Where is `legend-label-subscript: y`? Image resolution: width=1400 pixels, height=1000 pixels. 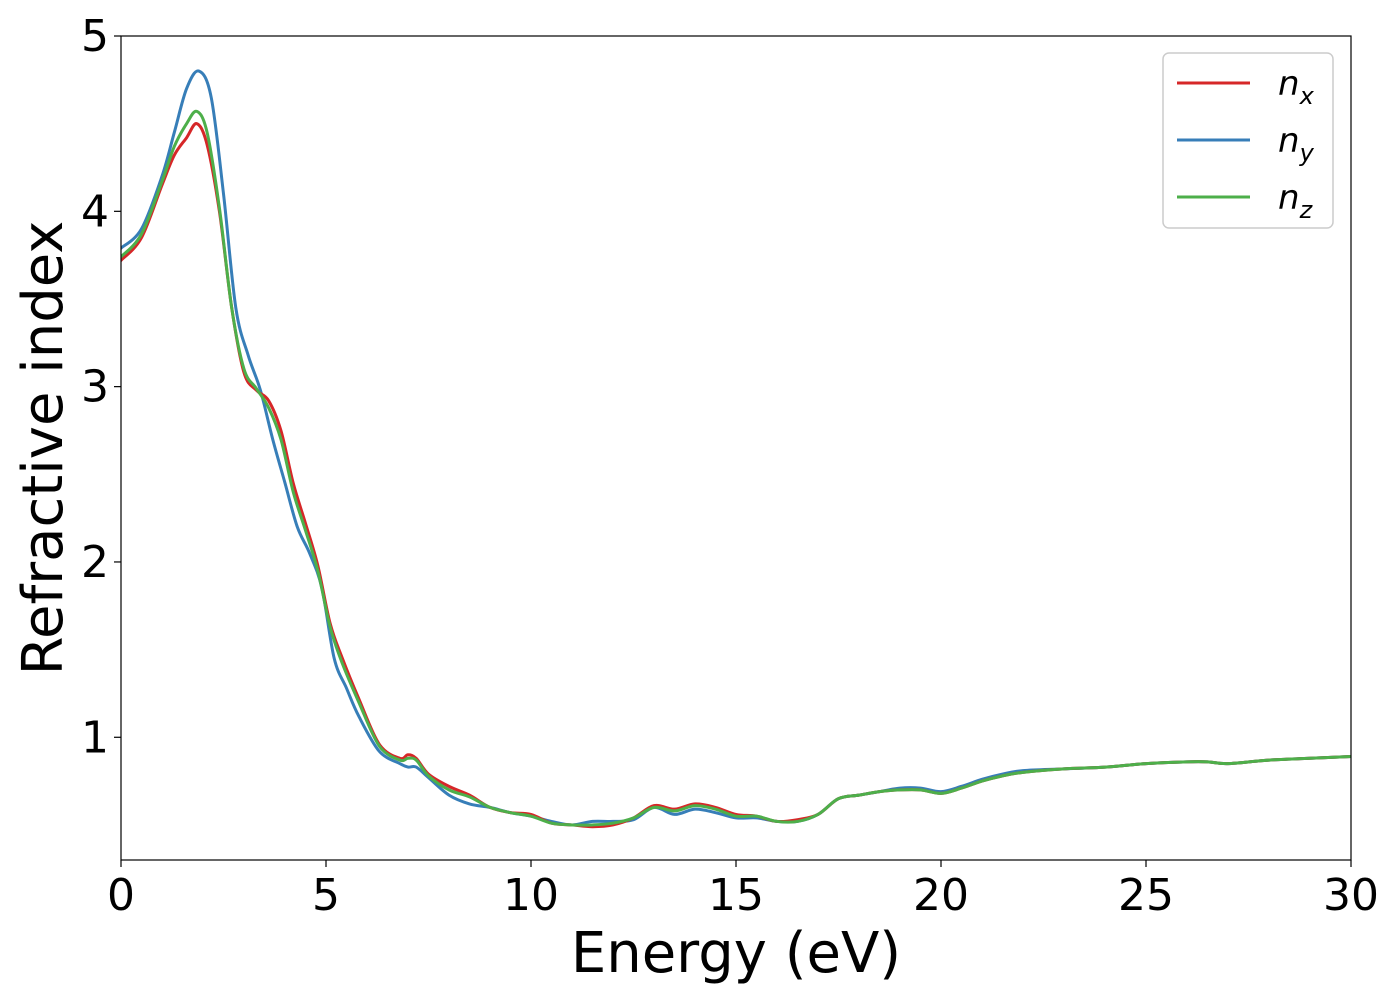
legend-label-subscript: y is located at coordinates (1307, 153).